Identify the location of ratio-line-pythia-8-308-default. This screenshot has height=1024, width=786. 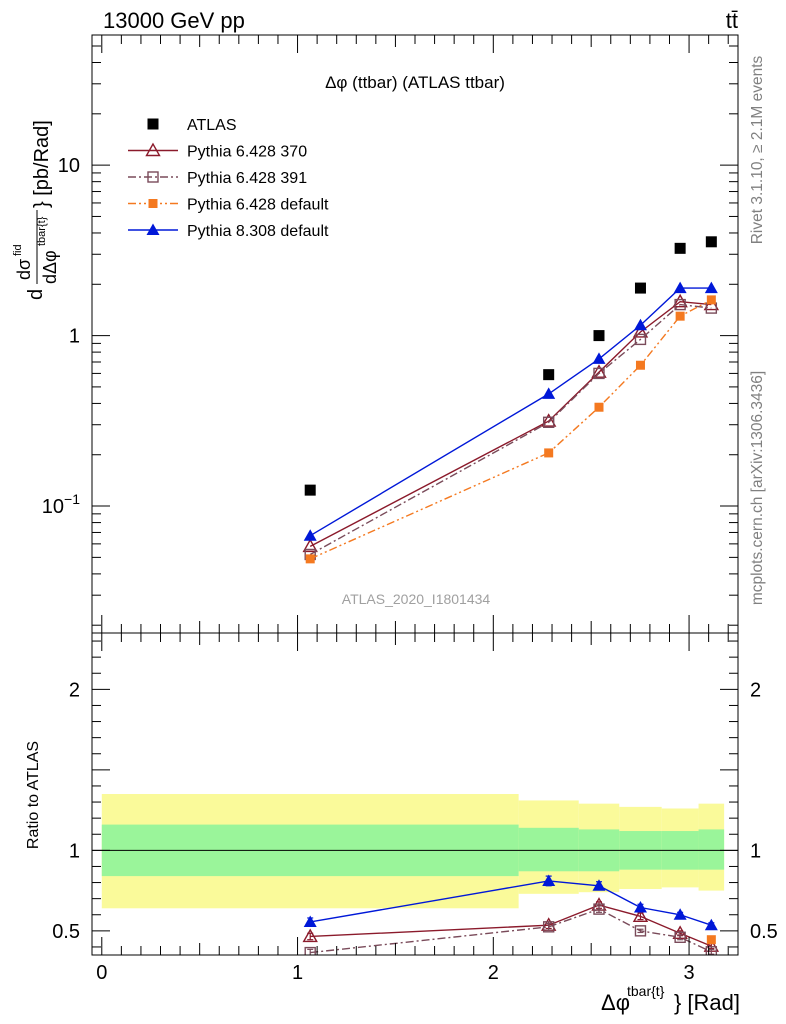
(511, 903).